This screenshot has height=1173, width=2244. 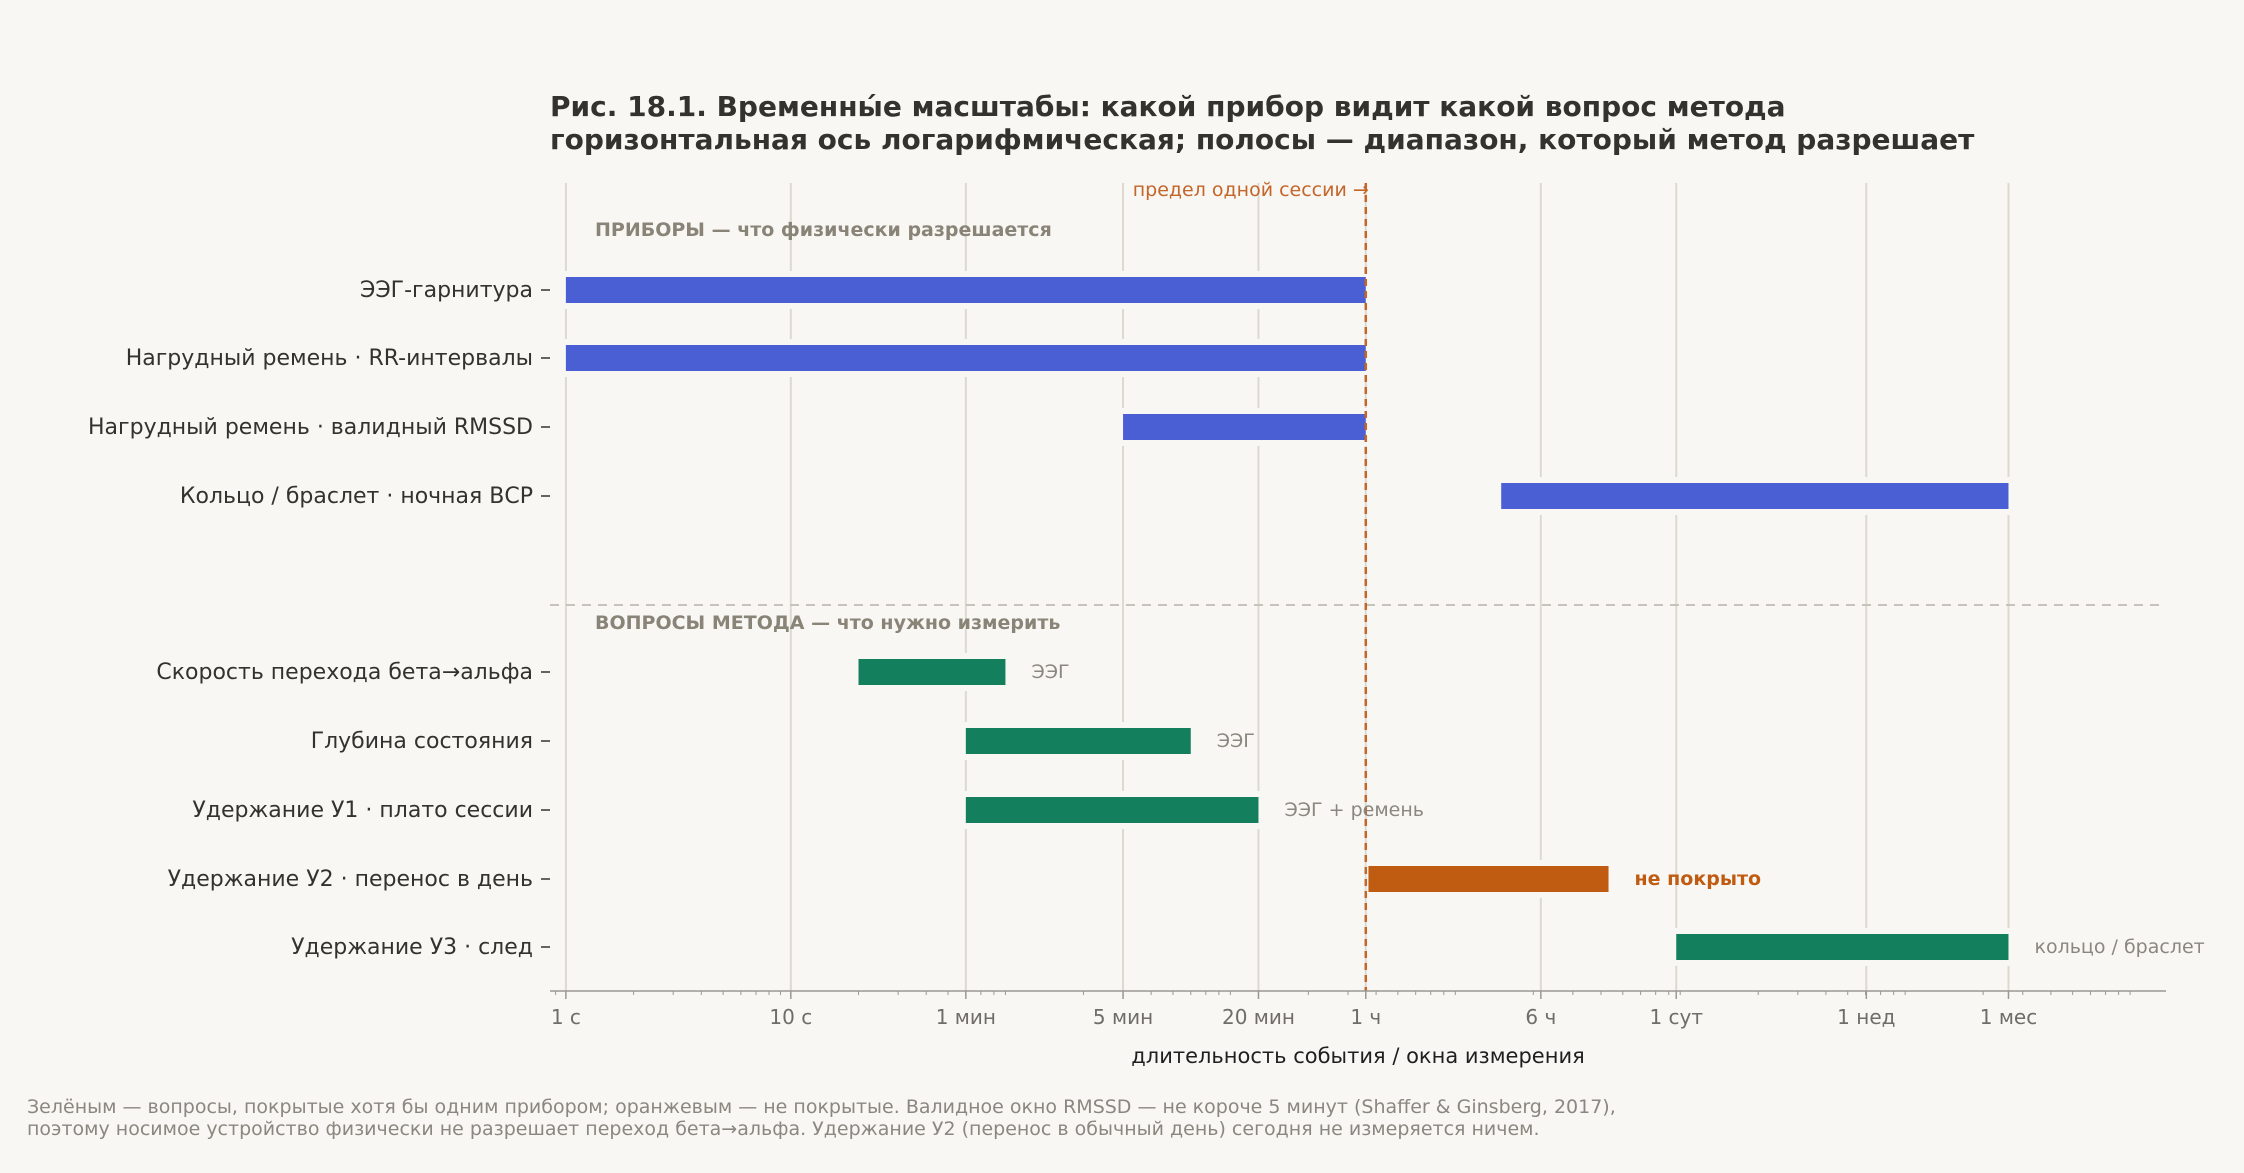 What do you see at coordinates (1676, 1017) in the screenshot?
I see `x-tick-label: 1 сут` at bounding box center [1676, 1017].